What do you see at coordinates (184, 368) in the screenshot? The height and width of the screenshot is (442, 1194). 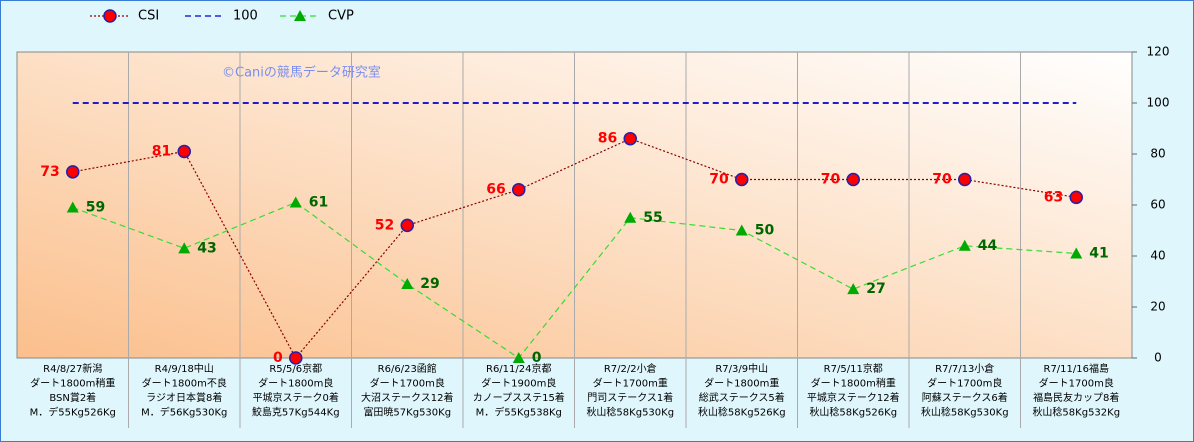 I see `x-tick-label: R4/9/18中山` at bounding box center [184, 368].